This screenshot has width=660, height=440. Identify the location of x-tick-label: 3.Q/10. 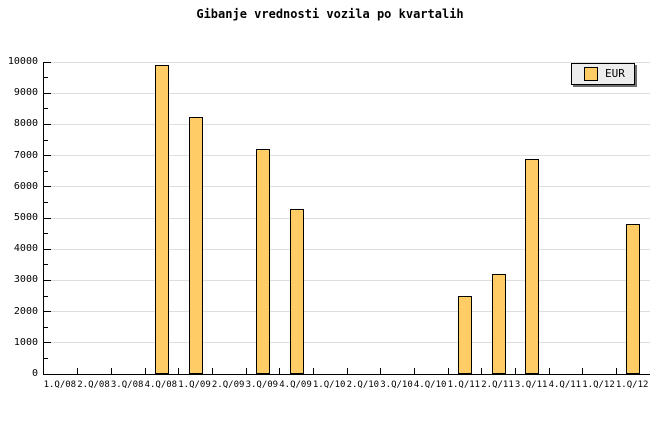
(396, 385).